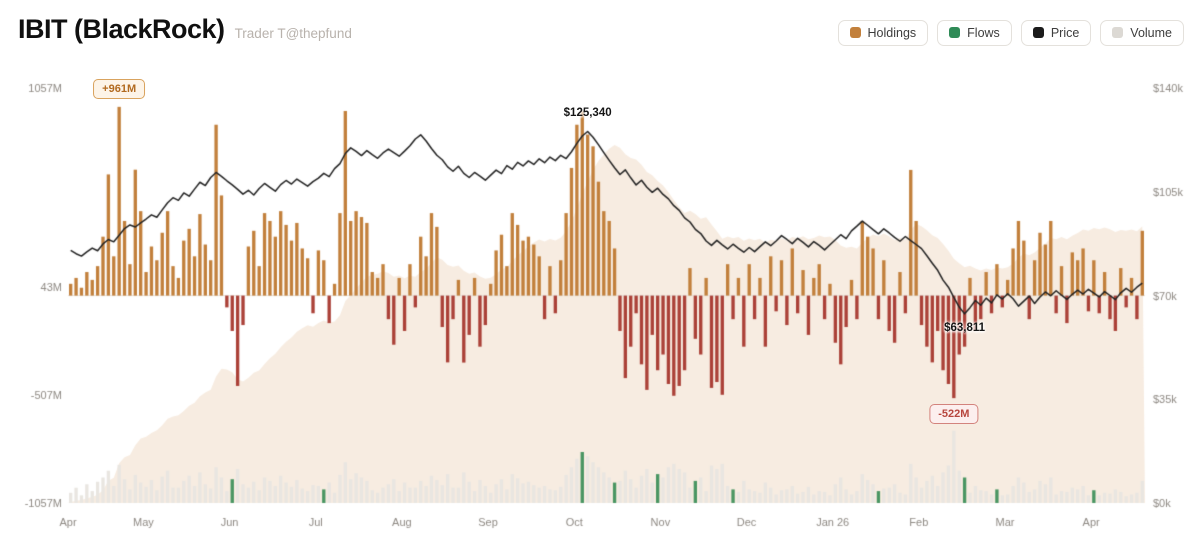  I want to click on page-subtitle: Trader T@thepfund, so click(293, 33).